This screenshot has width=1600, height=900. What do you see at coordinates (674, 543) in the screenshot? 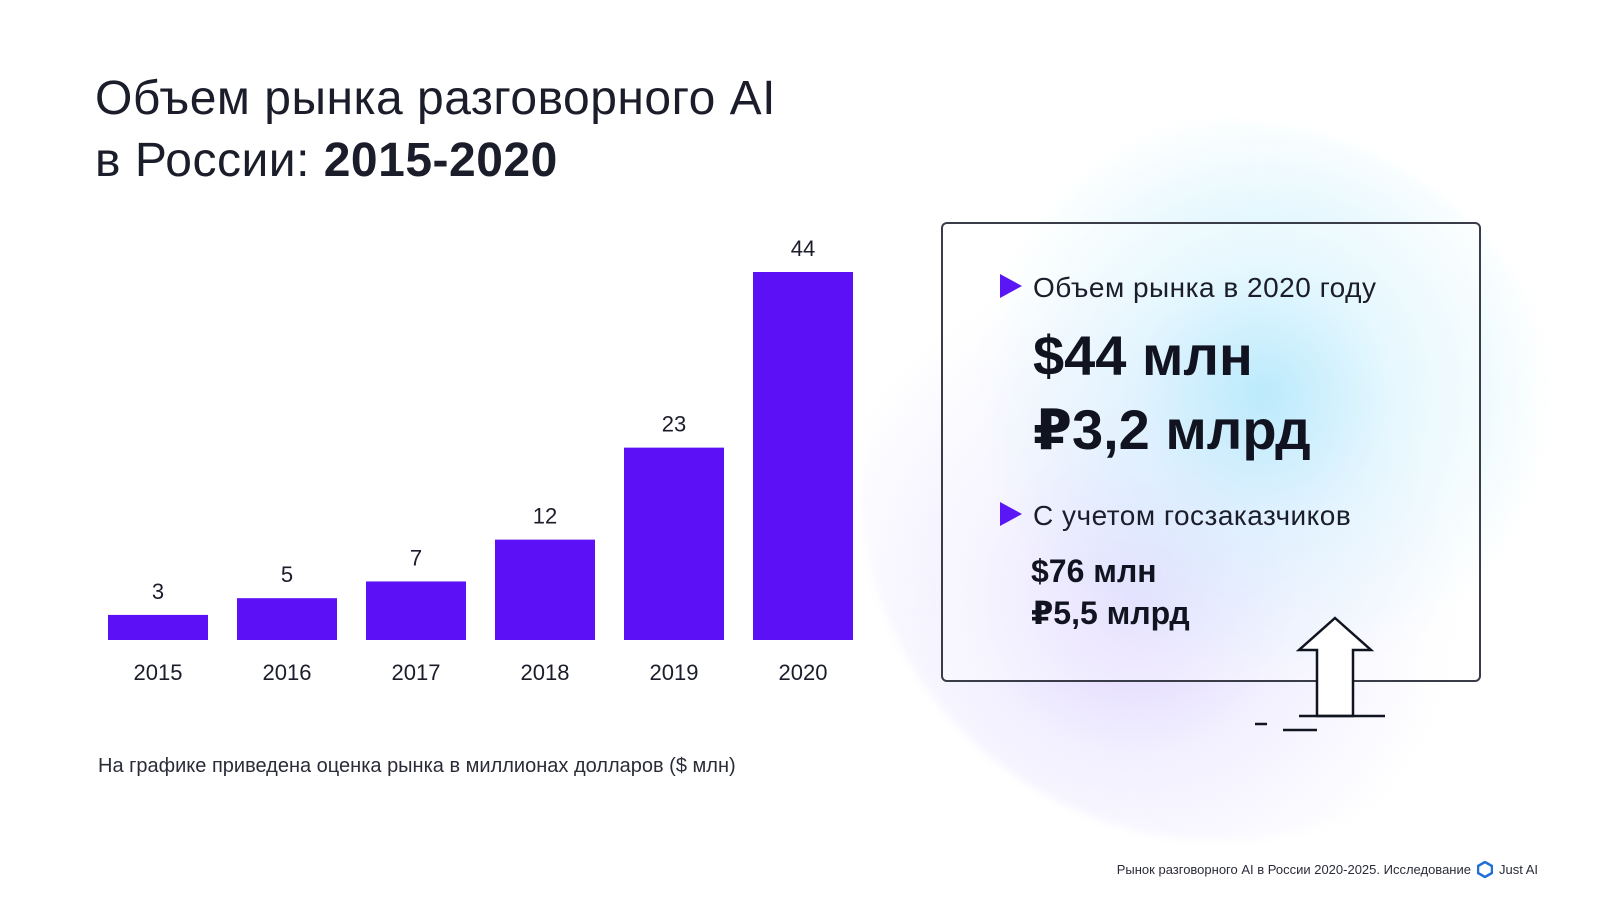
I see `bar-2019` at bounding box center [674, 543].